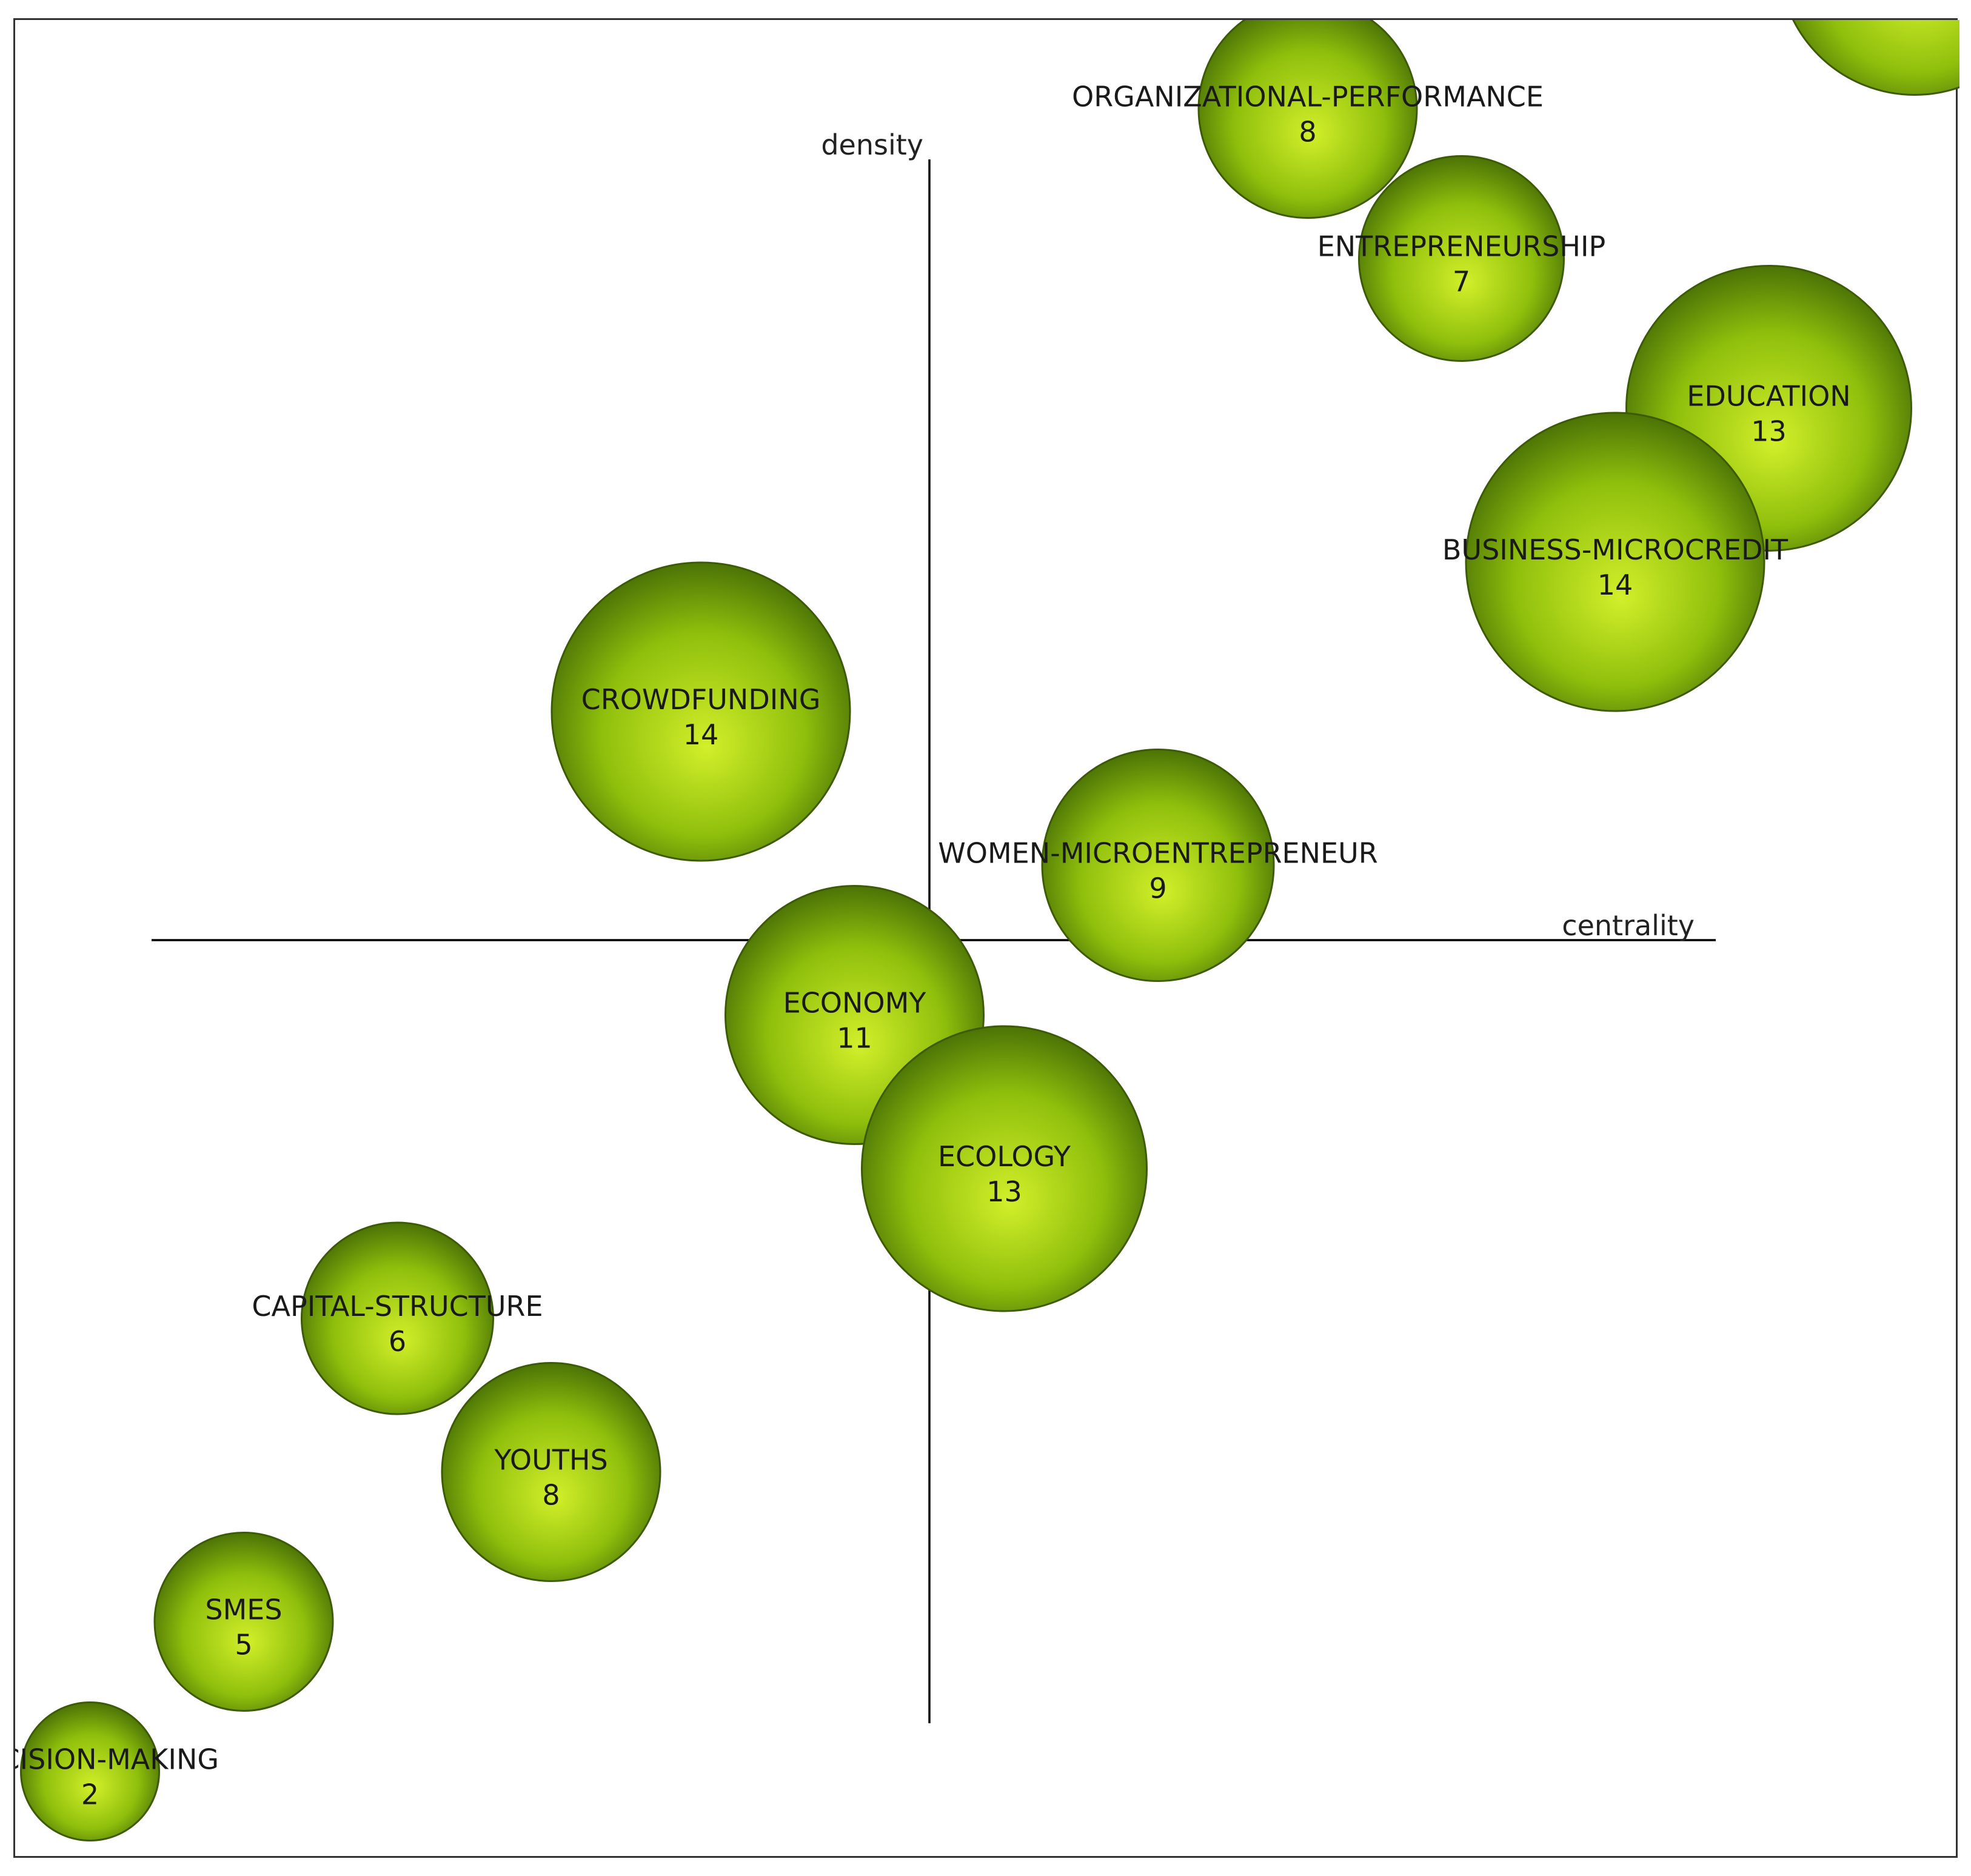 The height and width of the screenshot is (1876, 1971). What do you see at coordinates (1004, 1156) in the screenshot?
I see `bubble-label: ECOLOGY` at bounding box center [1004, 1156].